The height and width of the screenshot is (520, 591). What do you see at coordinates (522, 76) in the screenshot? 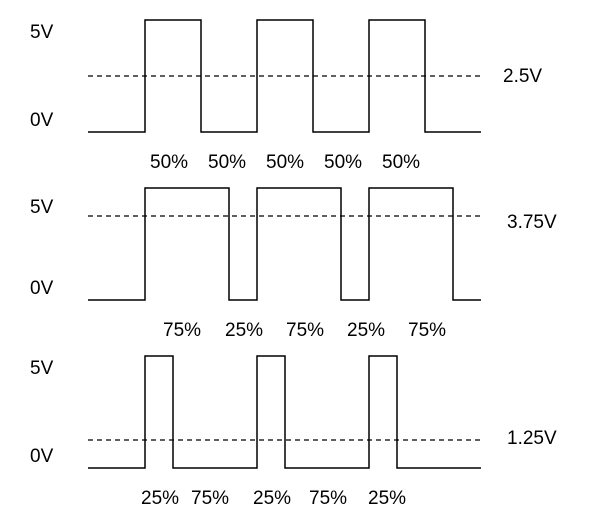
I see `average-voltage-label: 2.5V` at bounding box center [522, 76].